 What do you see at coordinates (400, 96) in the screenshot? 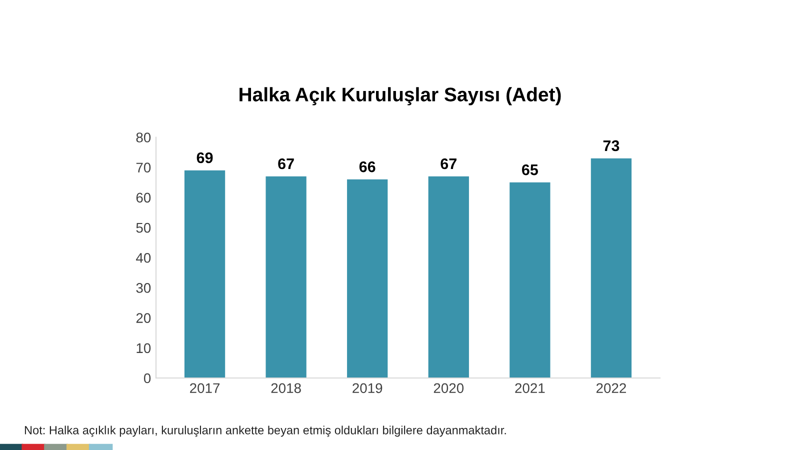
I see `chart-title: Halka Açık Kuruluşlar Sayısı (Adet)` at bounding box center [400, 96].